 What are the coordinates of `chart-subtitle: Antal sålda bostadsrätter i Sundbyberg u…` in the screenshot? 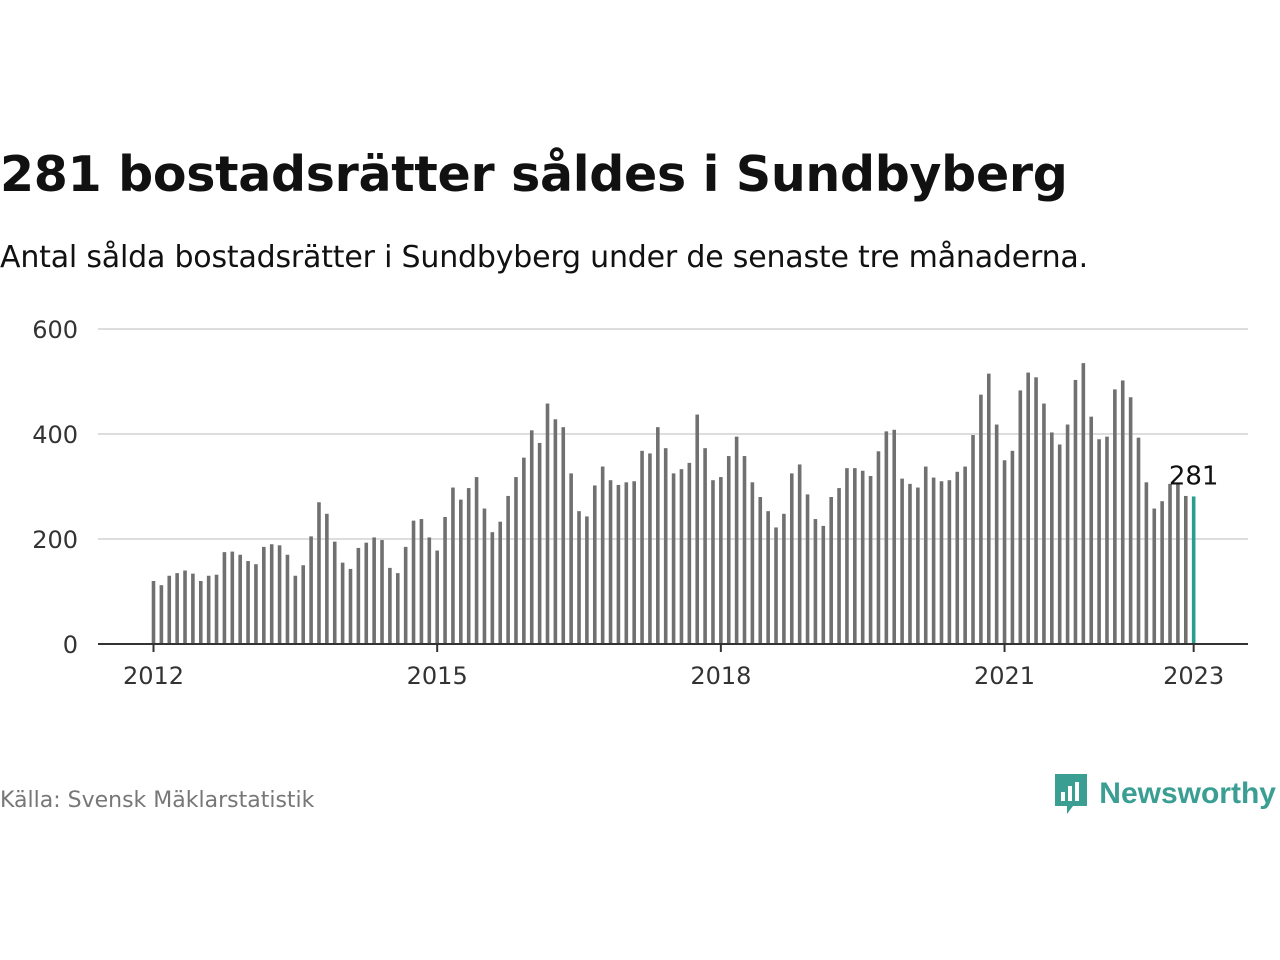 It's located at (544, 257).